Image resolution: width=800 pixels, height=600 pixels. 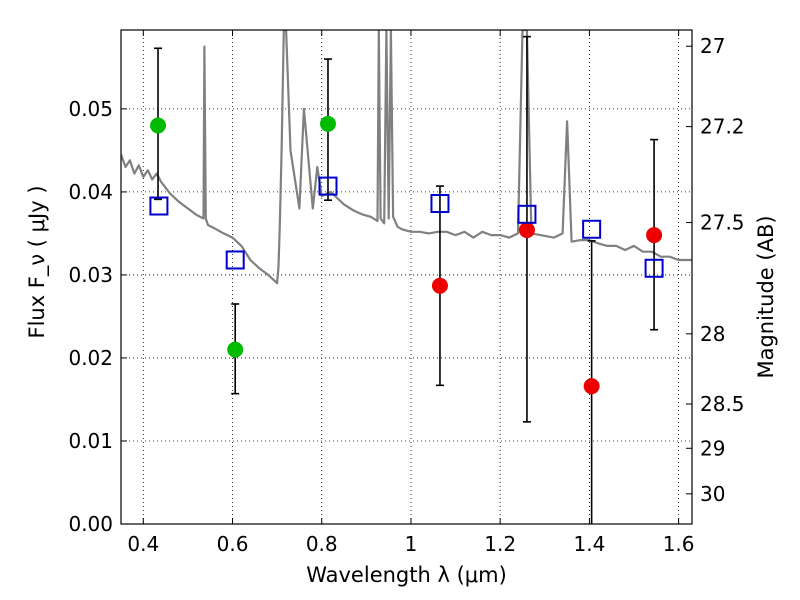 What do you see at coordinates (500, 544) in the screenshot?
I see `x-tick-label: 1.2` at bounding box center [500, 544].